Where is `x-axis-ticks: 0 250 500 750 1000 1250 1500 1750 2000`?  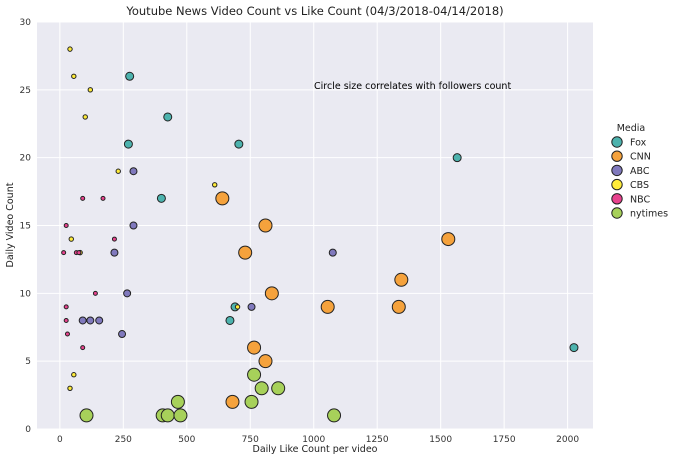
x-axis-ticks: 0 250 500 750 1000 1250 1500 1750 2000 is located at coordinates (318, 440).